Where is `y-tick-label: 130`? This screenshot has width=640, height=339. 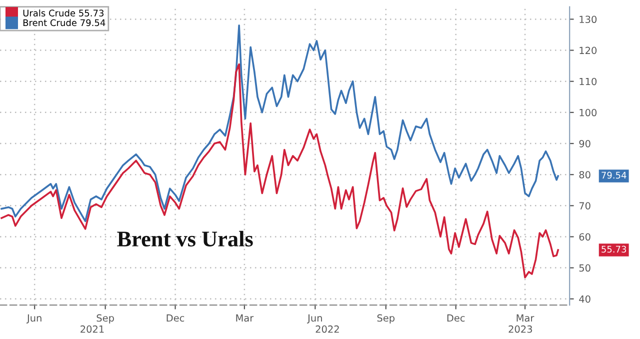
y-tick-label: 130 is located at coordinates (588, 20).